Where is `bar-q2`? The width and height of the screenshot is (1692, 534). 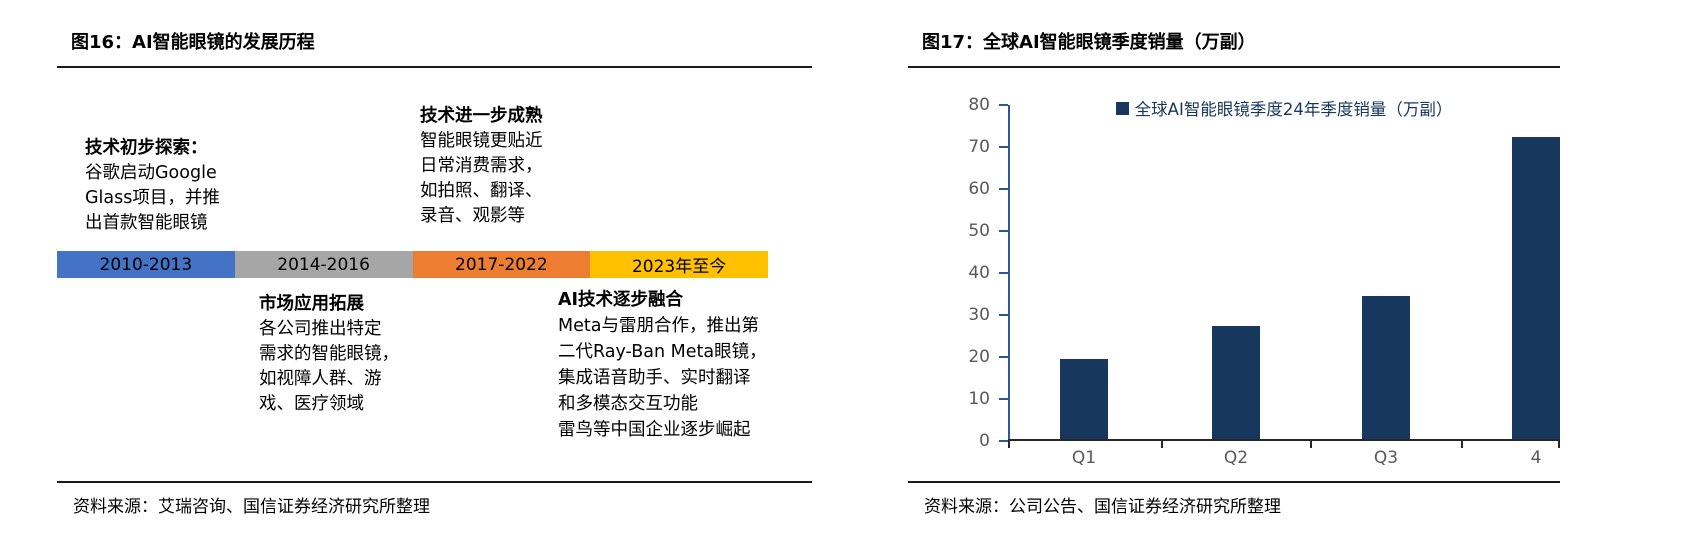 bar-q2 is located at coordinates (1236, 382).